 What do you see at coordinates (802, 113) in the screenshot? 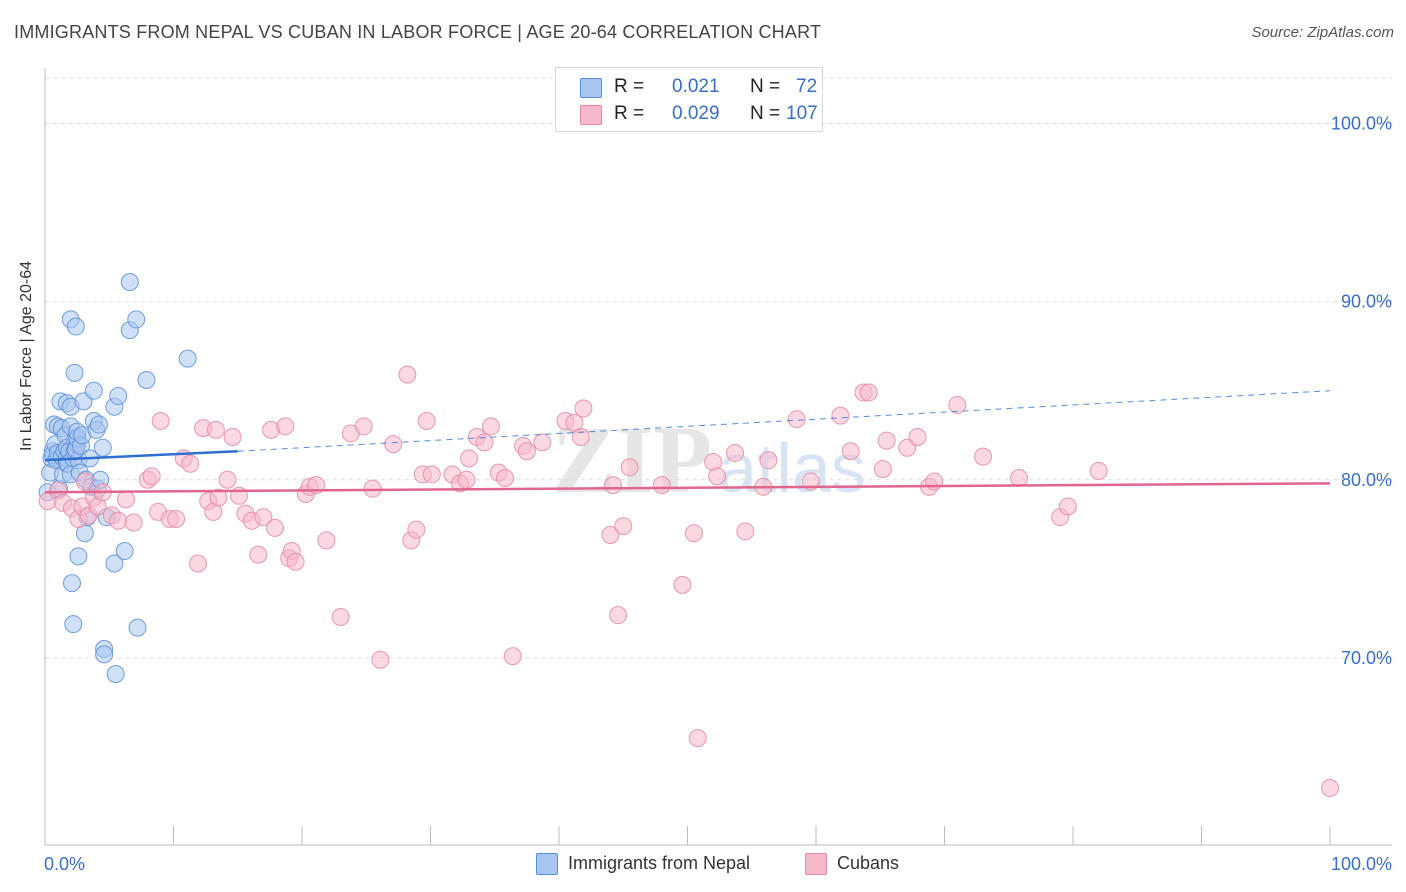
I see `legend-n-value-cubans: 107` at bounding box center [802, 113].